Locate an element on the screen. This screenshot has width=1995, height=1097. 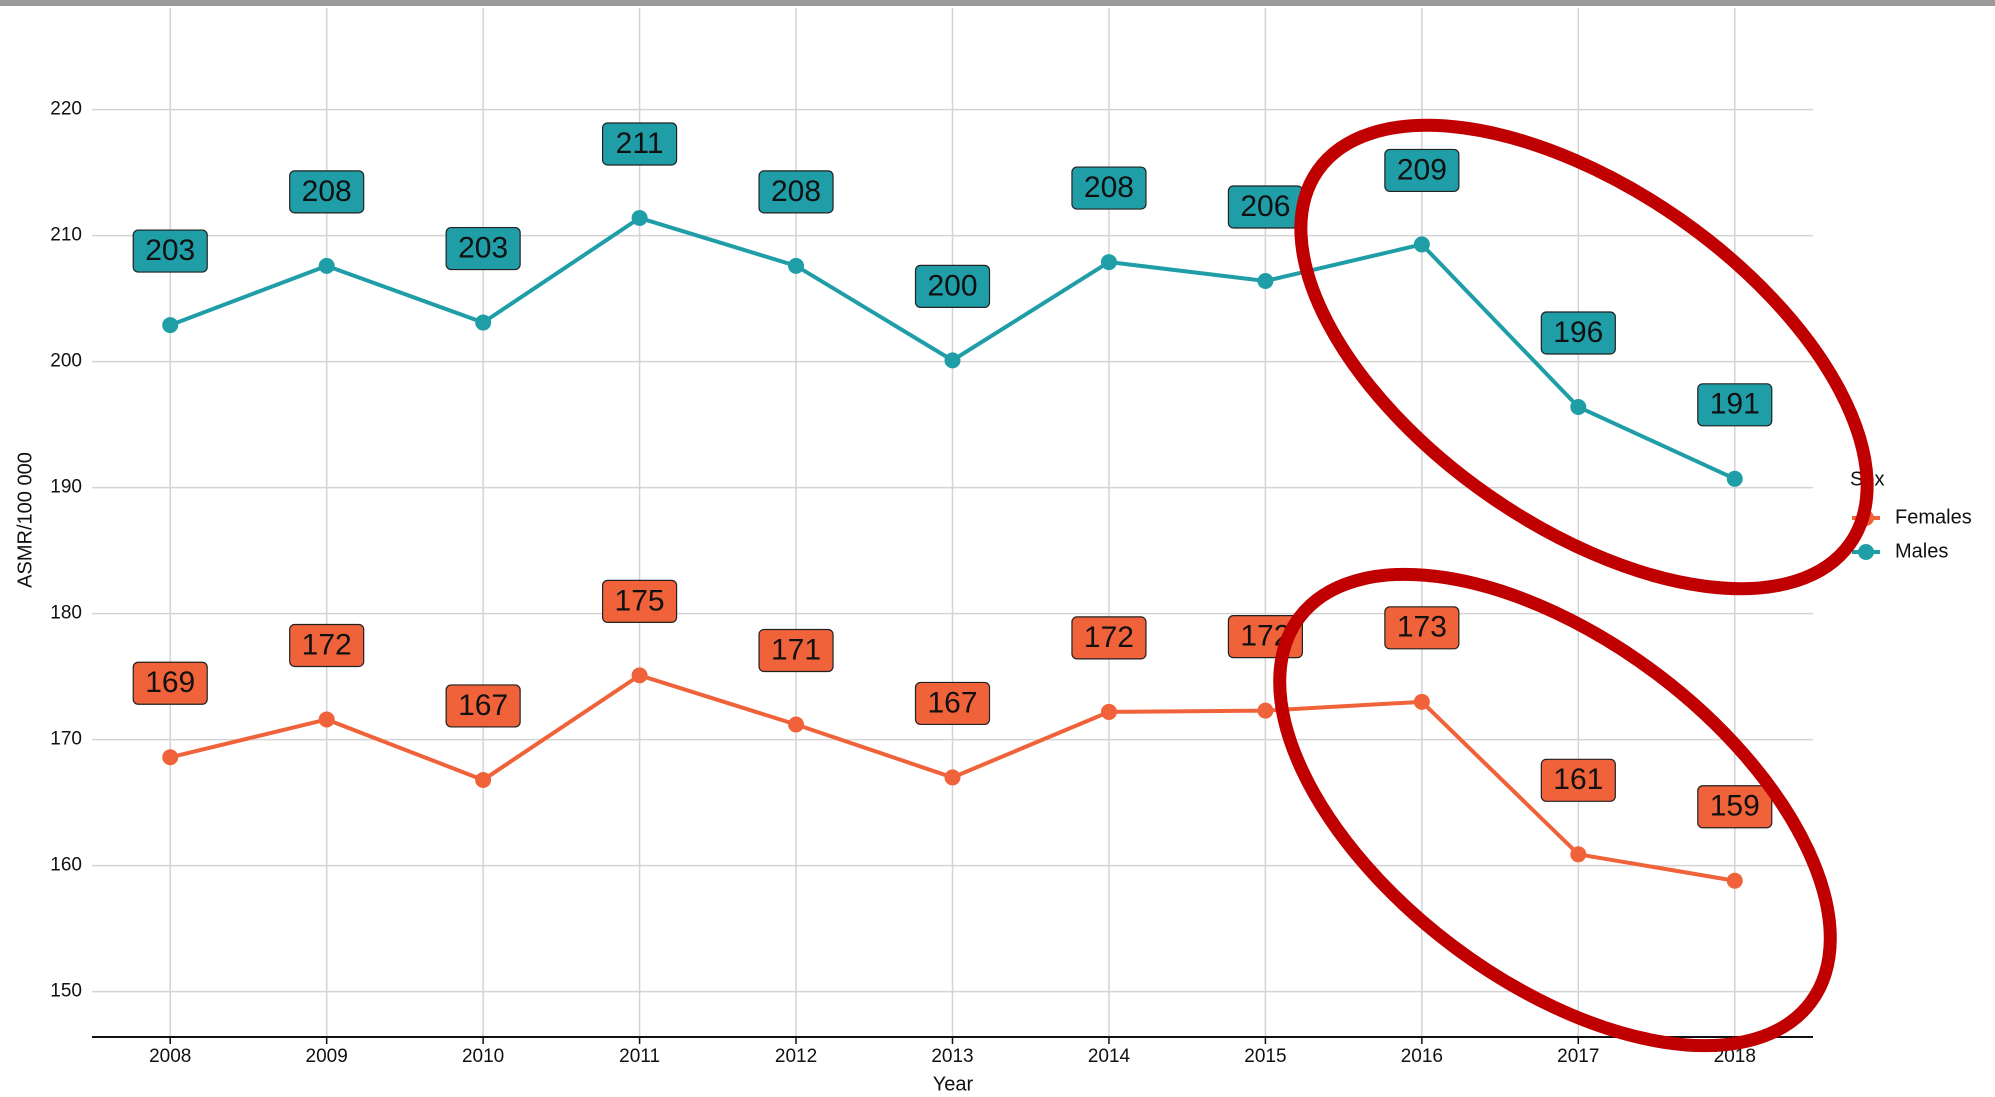
x-tick-label: 2013 is located at coordinates (952, 1056).